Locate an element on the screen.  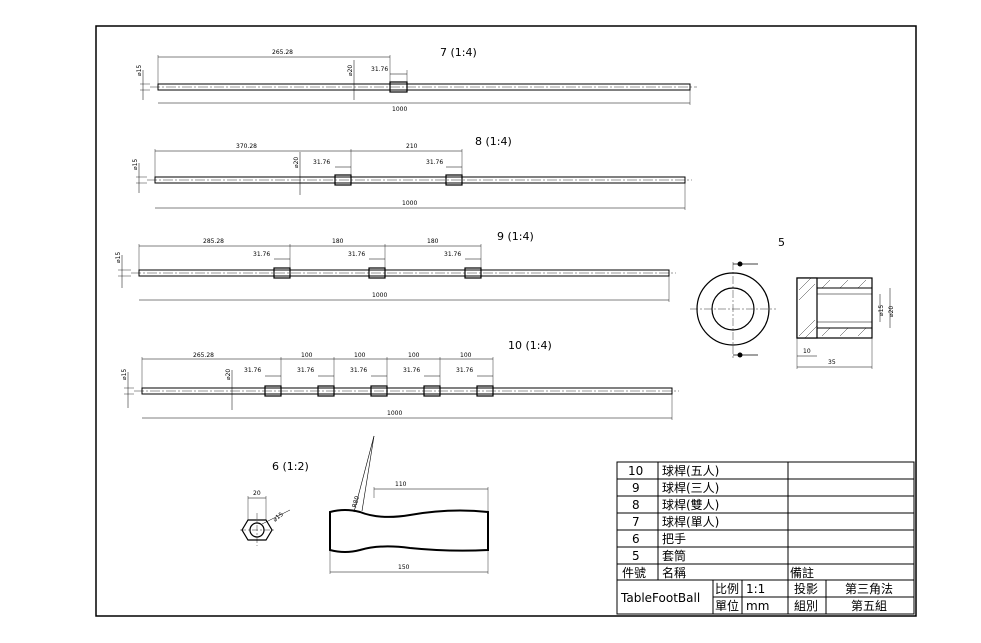
dimension-label: 20 is located at coordinates (257, 493).